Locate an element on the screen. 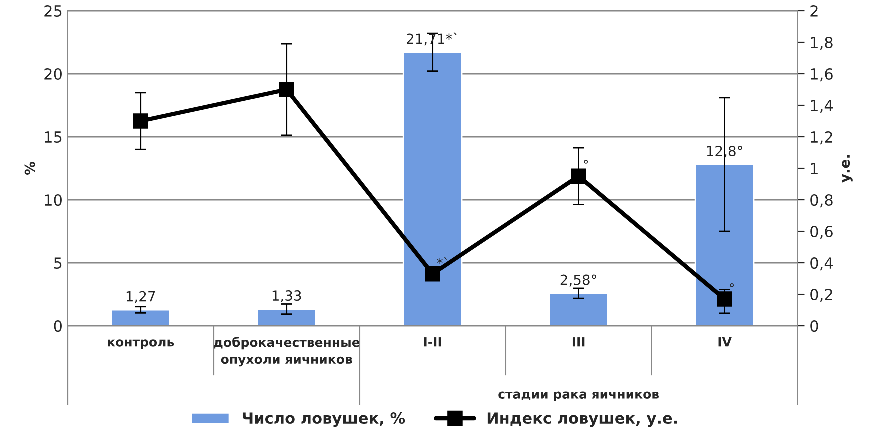 This screenshot has width=870, height=440. x-tick-label: III is located at coordinates (578, 342).